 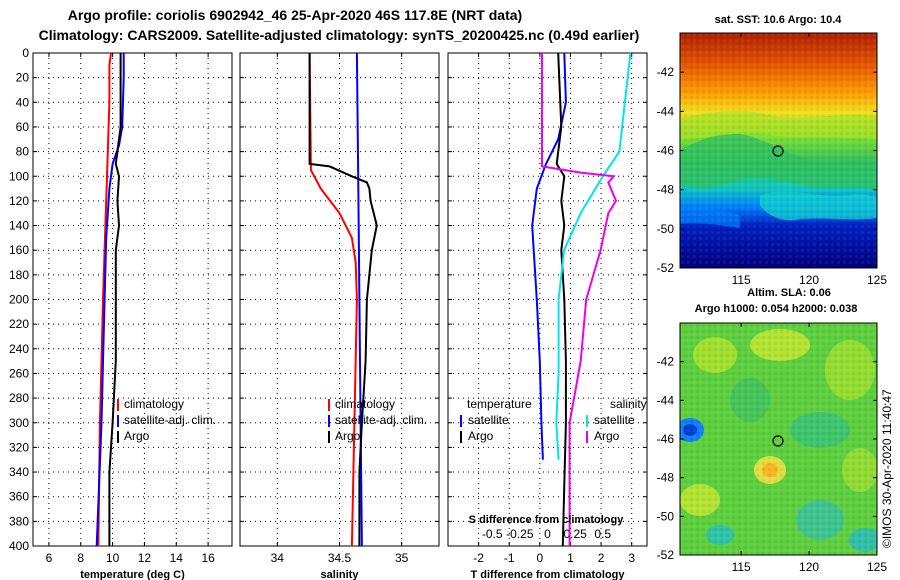 I want to click on sla-lat-tick-label: -48, so click(x=666, y=478).